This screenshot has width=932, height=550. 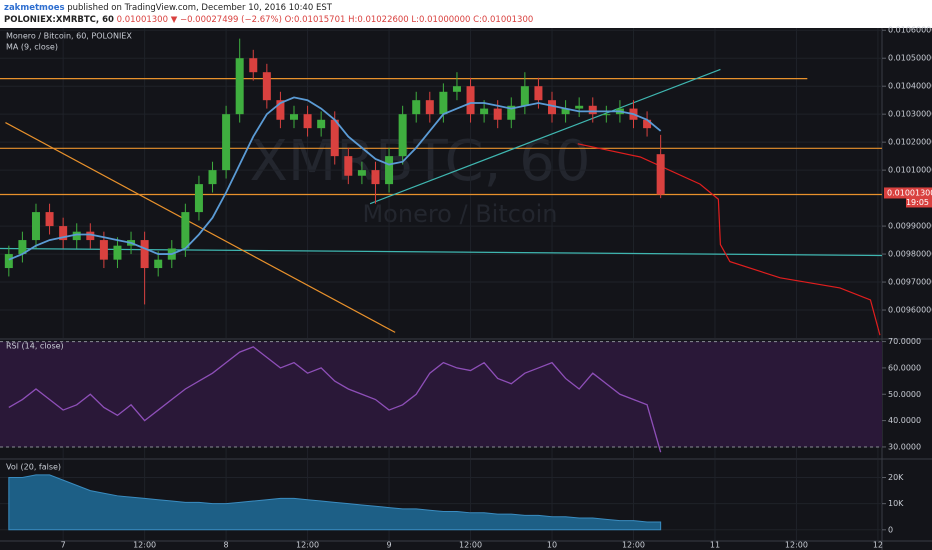 I want to click on y-tick-label: 30.0000, so click(x=904, y=446).